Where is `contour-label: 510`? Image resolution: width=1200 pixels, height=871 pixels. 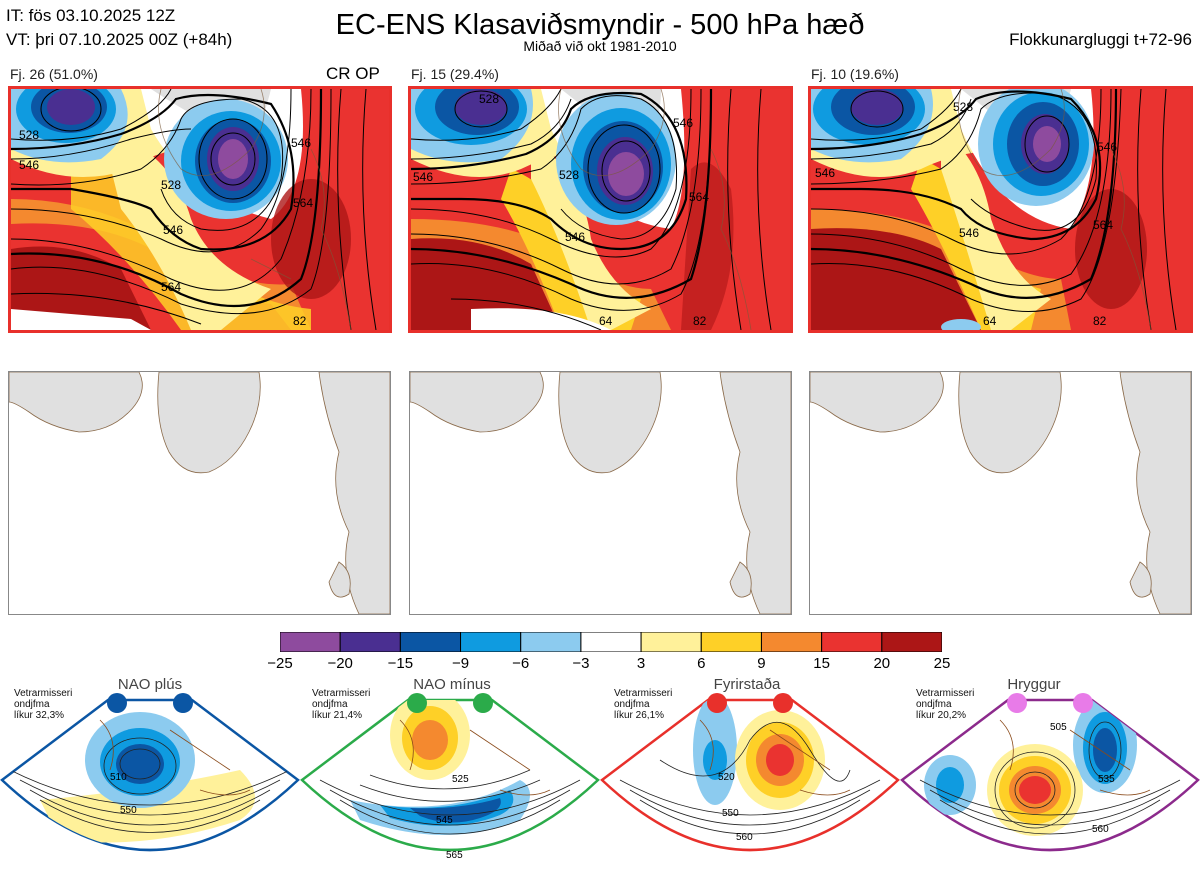
contour-label: 510 is located at coordinates (118, 777).